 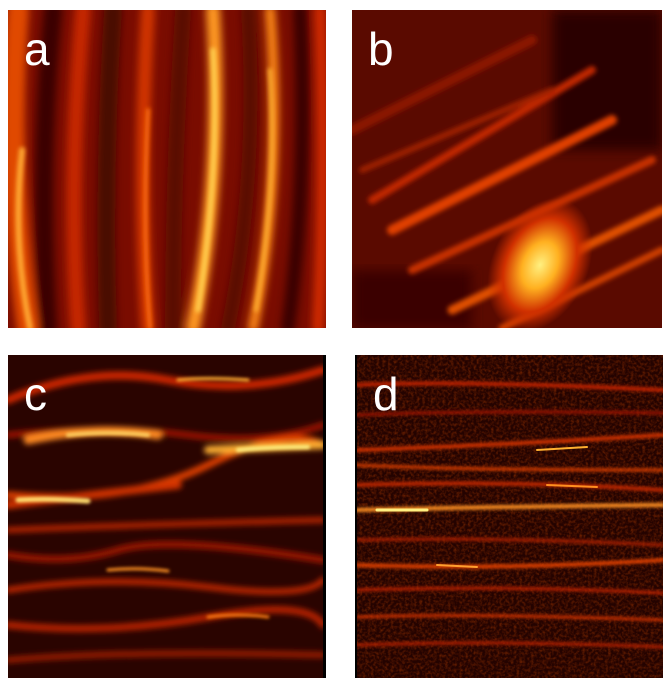 What do you see at coordinates (386, 394) in the screenshot?
I see `panel-label-d: d` at bounding box center [386, 394].